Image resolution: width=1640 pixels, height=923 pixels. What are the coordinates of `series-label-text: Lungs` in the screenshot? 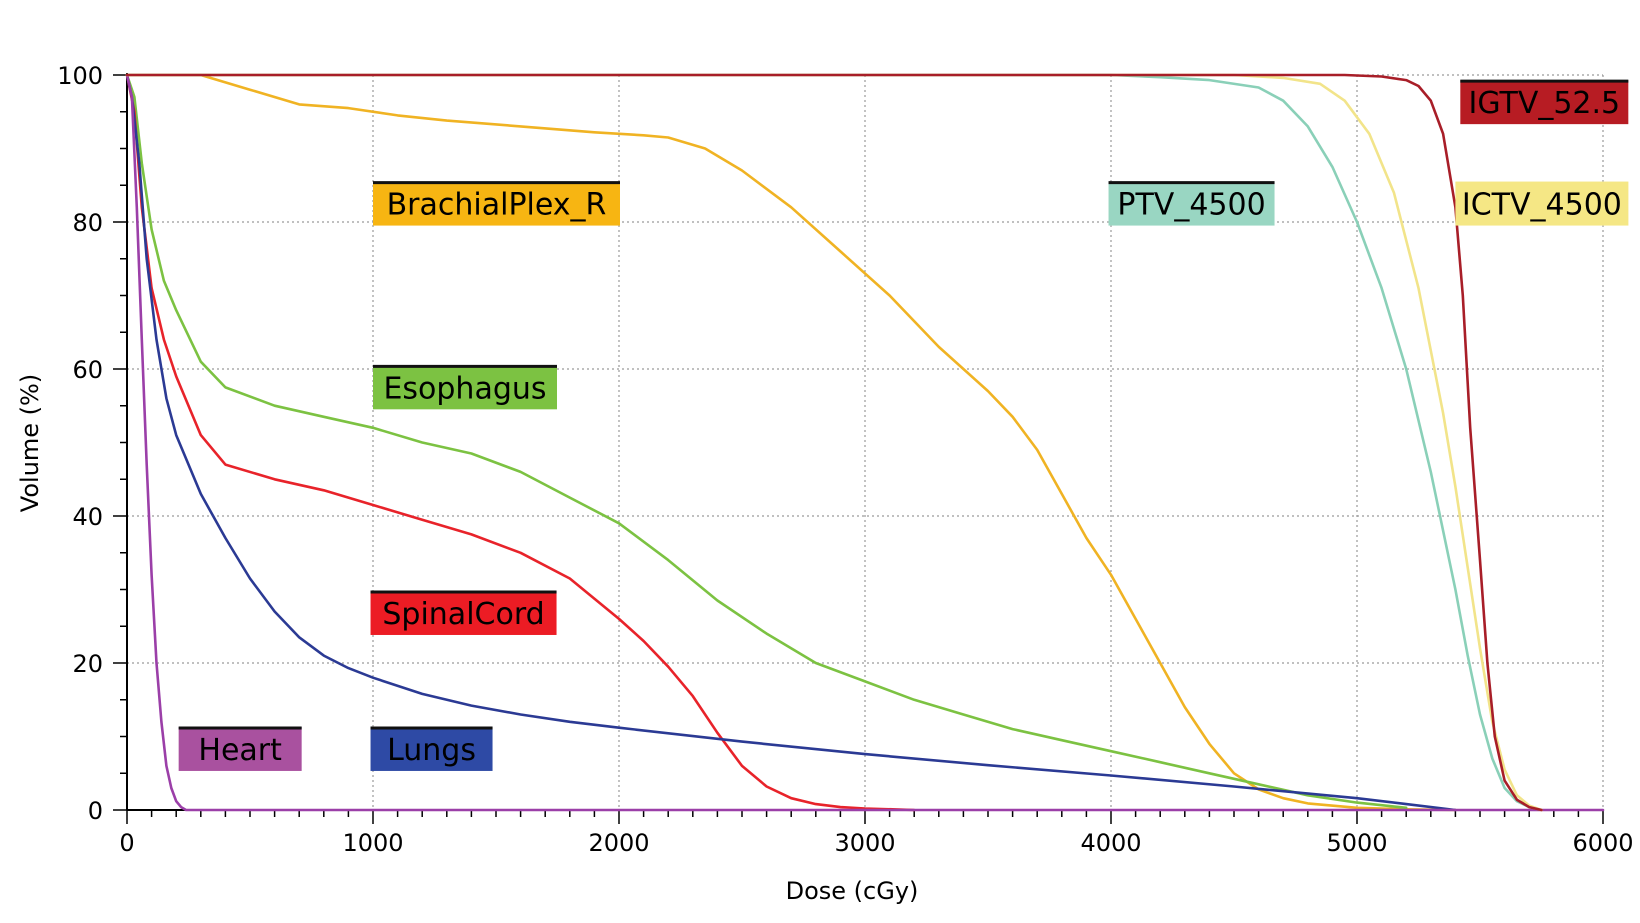 It's located at (431, 750).